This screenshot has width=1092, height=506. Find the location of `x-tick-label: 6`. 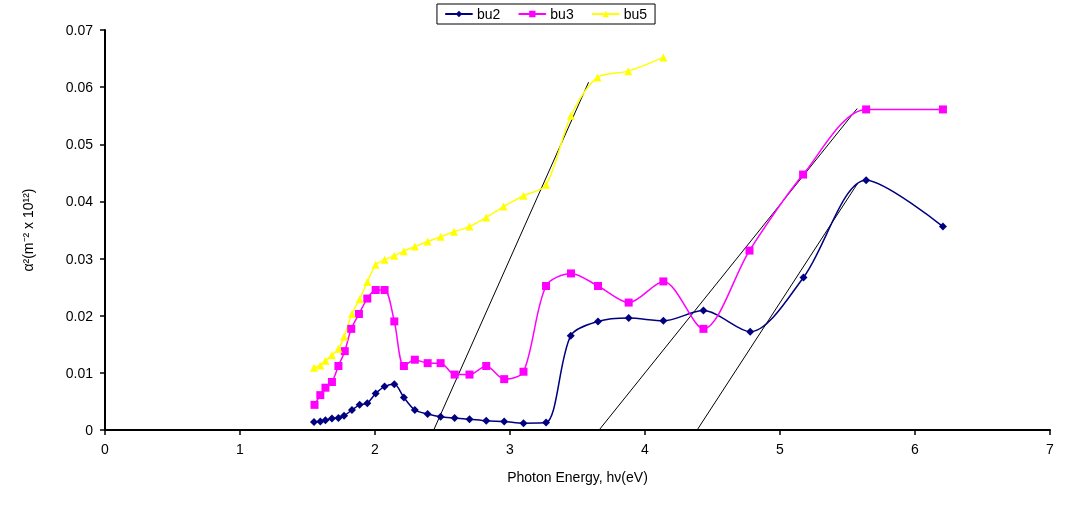

x-tick-label: 6 is located at coordinates (915, 449).